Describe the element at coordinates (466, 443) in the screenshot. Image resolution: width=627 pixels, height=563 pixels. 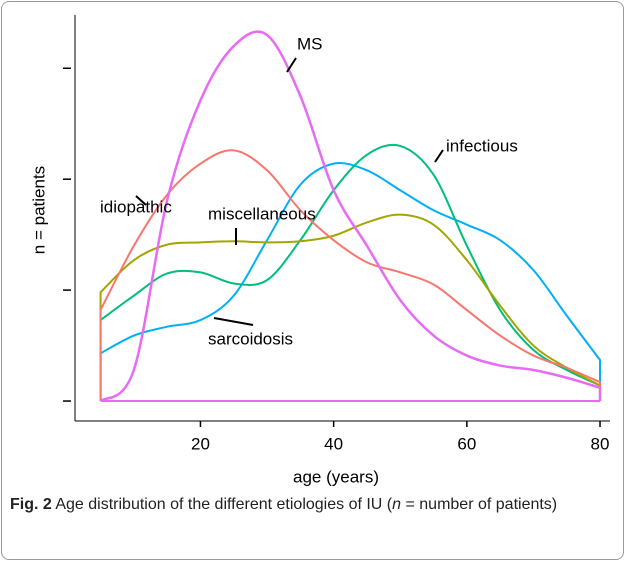
I see `x-tick-label: 60` at that location.